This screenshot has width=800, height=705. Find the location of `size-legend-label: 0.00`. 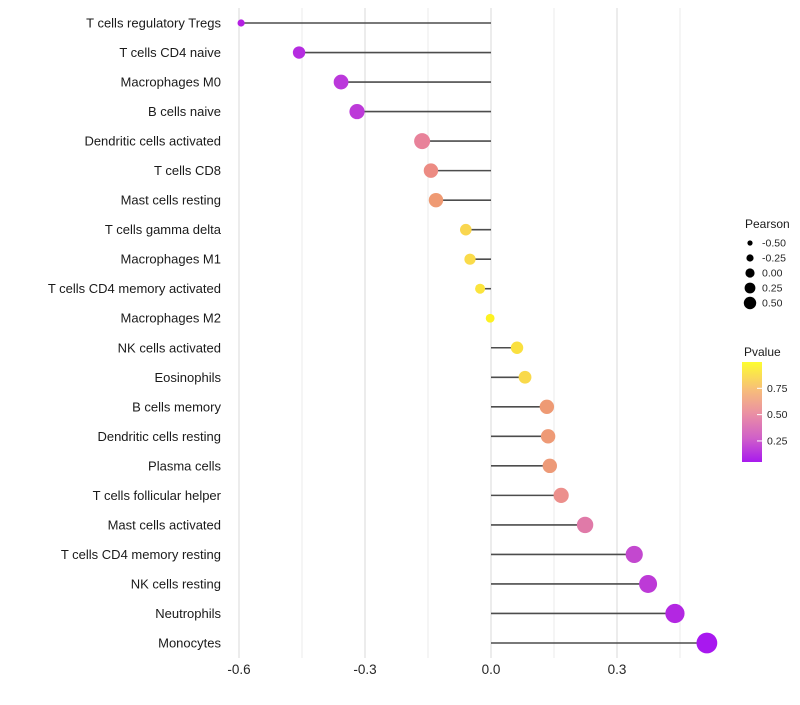

size-legend-label: 0.00 is located at coordinates (772, 274).